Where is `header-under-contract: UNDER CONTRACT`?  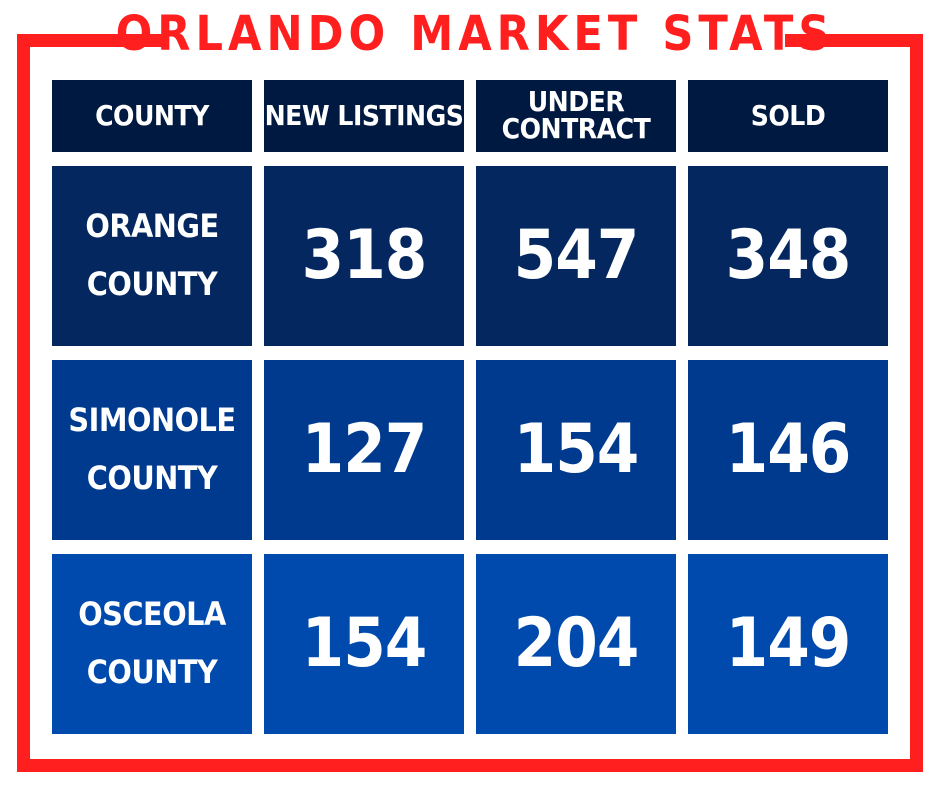 header-under-contract: UNDER CONTRACT is located at coordinates (576, 116).